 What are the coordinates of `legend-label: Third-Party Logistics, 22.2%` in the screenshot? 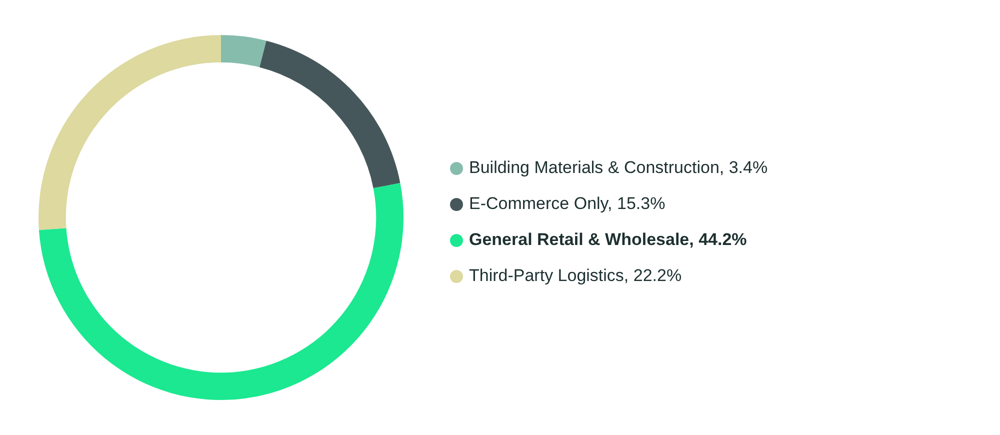 It's located at (575, 276).